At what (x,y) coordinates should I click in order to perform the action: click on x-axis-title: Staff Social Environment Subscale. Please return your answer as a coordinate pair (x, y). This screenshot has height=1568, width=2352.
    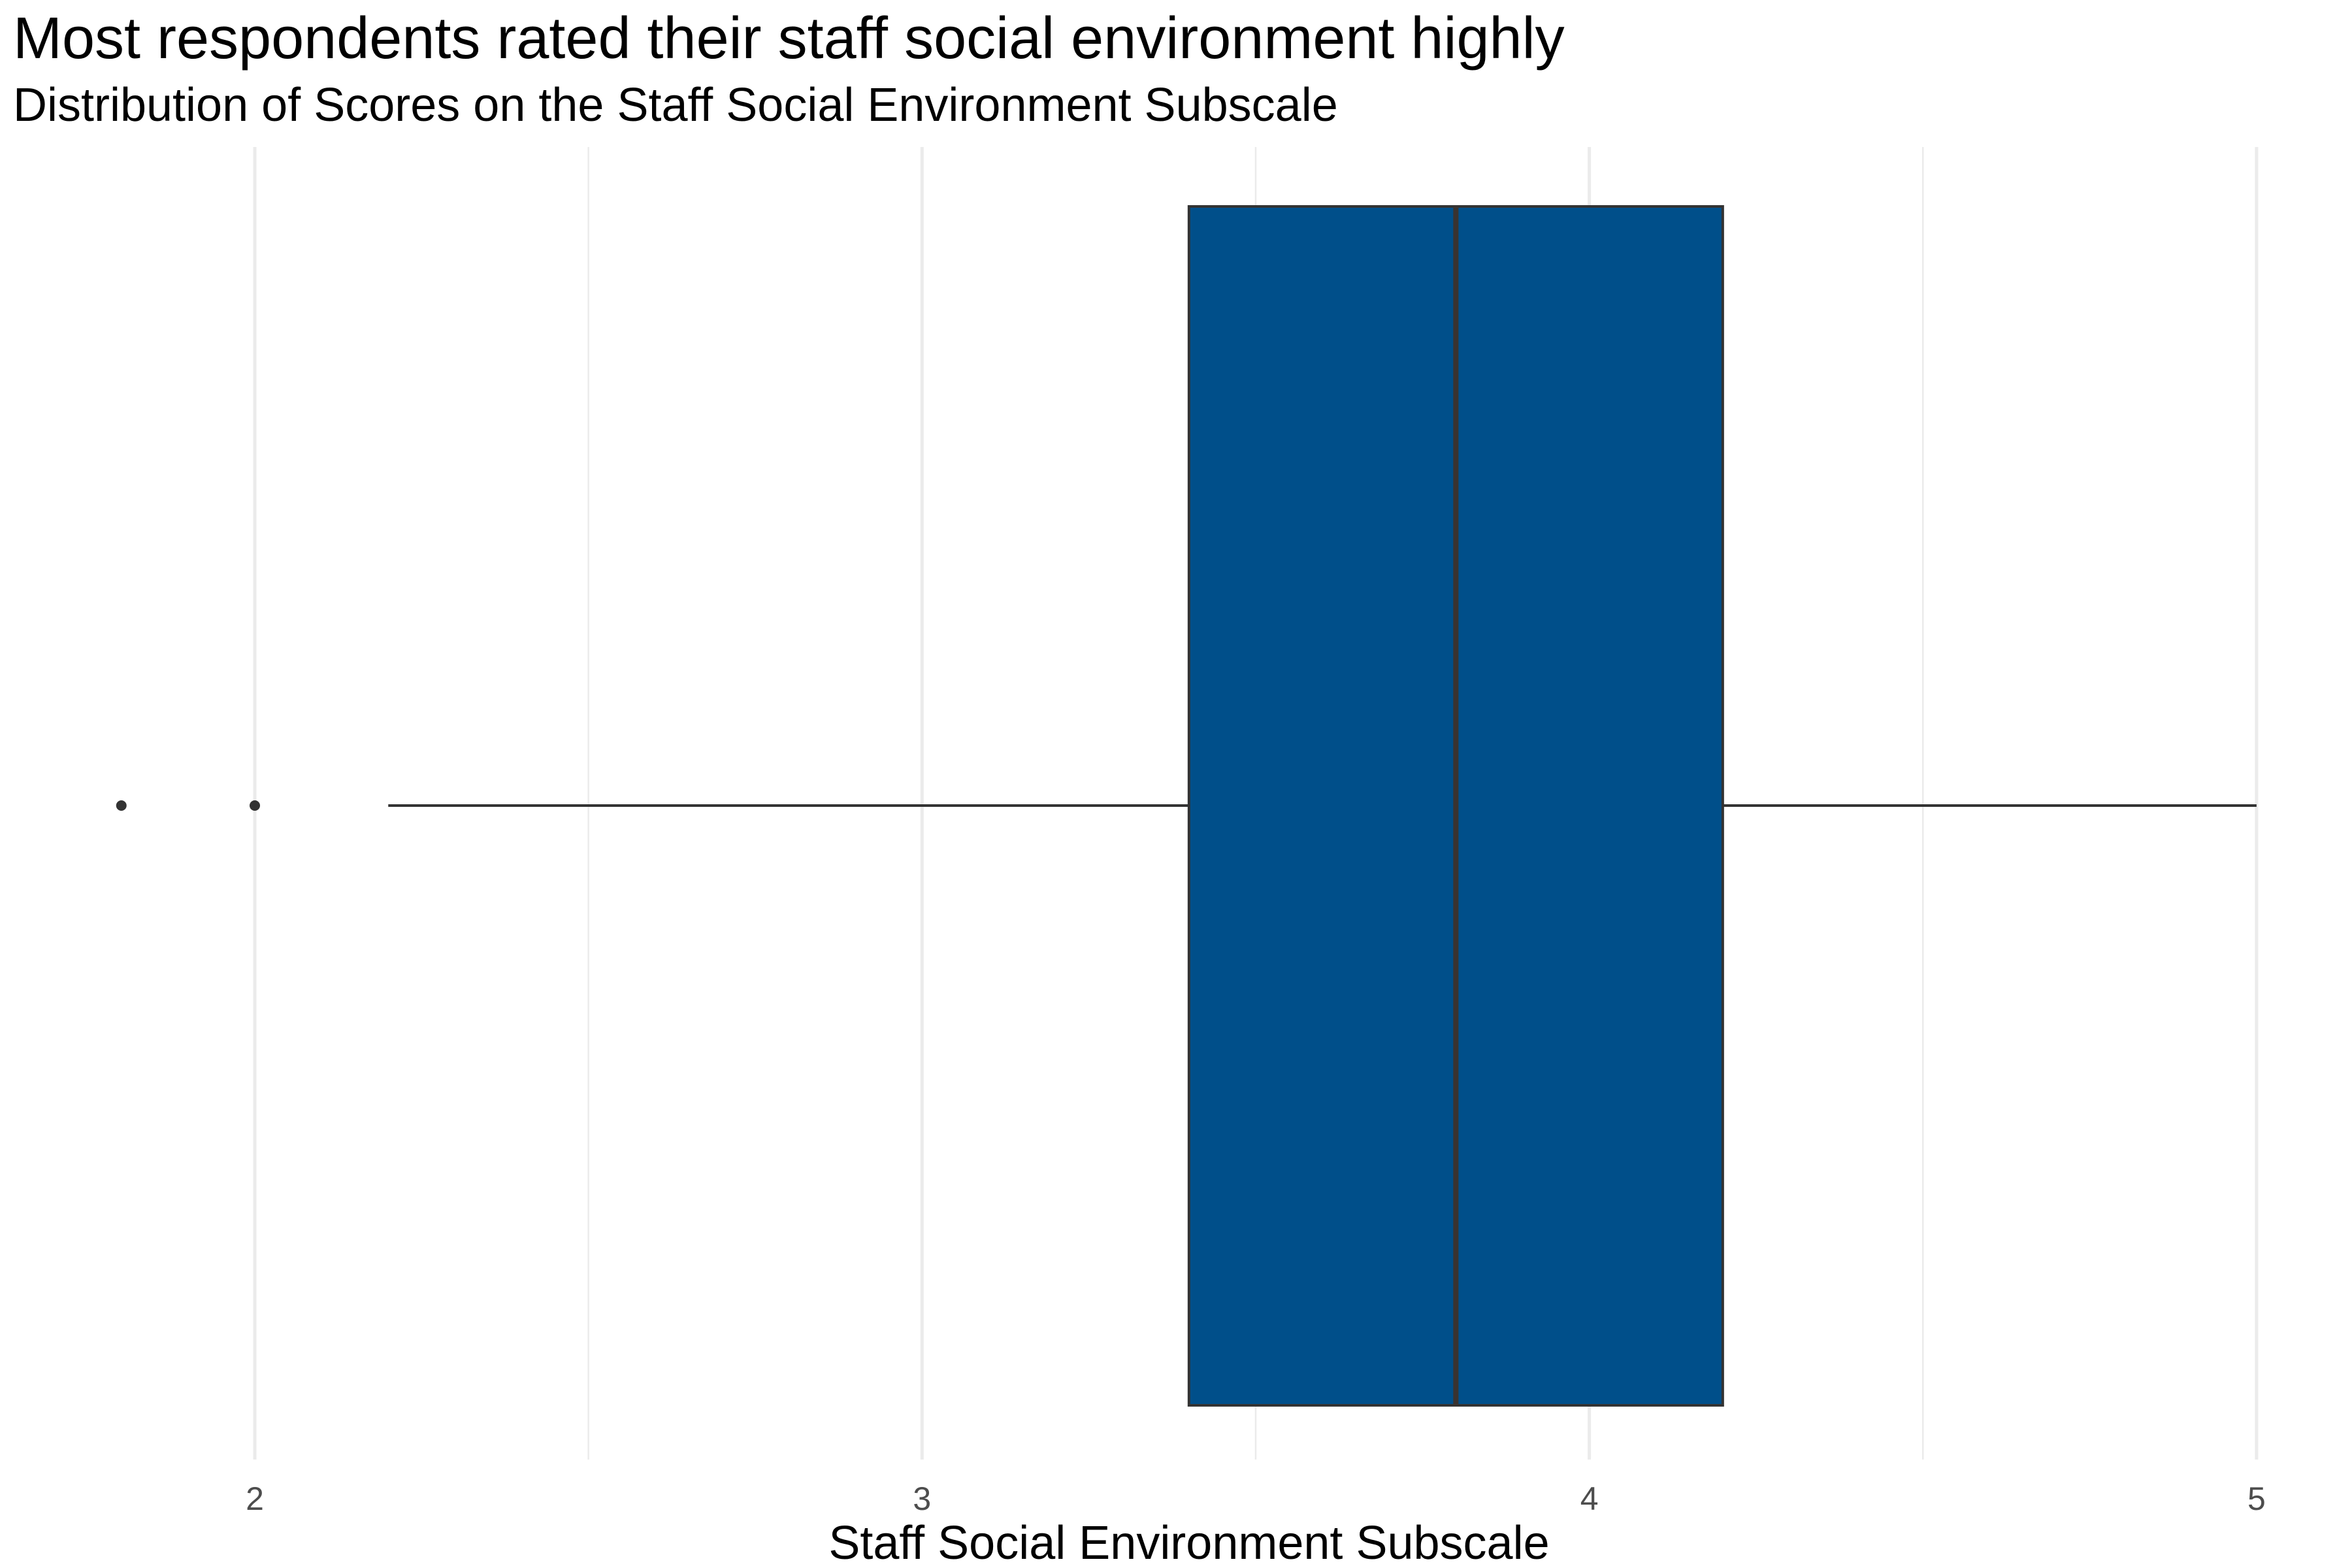
    Looking at the image, I should click on (1188, 1542).